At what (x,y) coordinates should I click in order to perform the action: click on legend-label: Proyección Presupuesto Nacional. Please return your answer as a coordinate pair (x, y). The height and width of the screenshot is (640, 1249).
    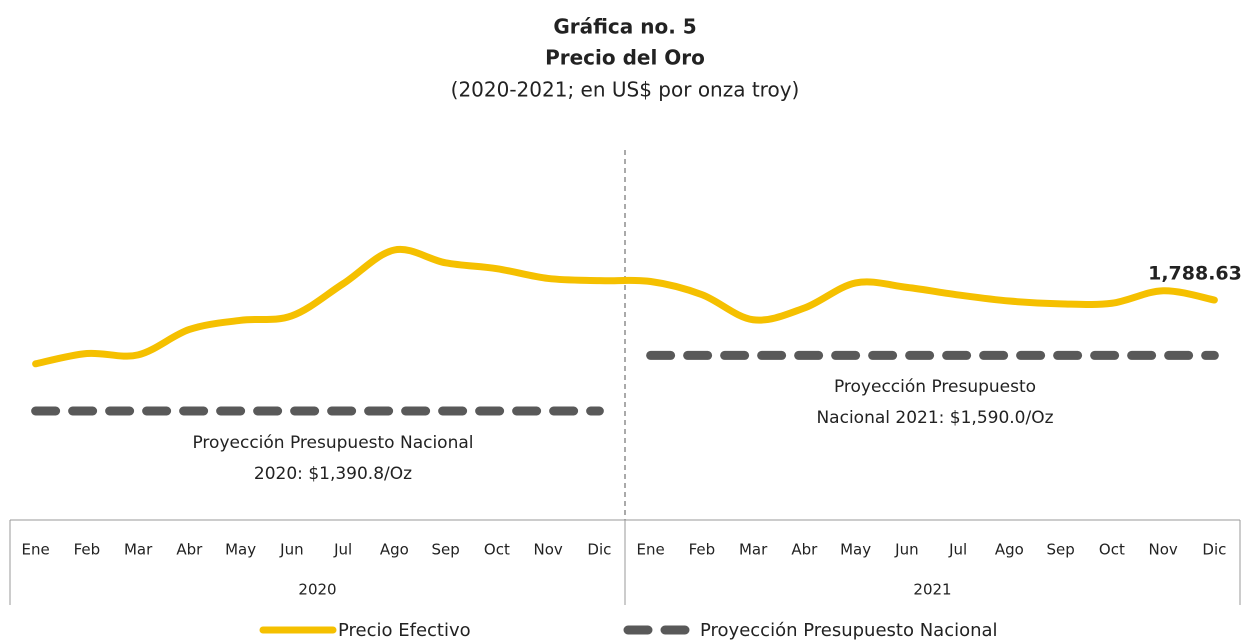
    Looking at the image, I should click on (849, 630).